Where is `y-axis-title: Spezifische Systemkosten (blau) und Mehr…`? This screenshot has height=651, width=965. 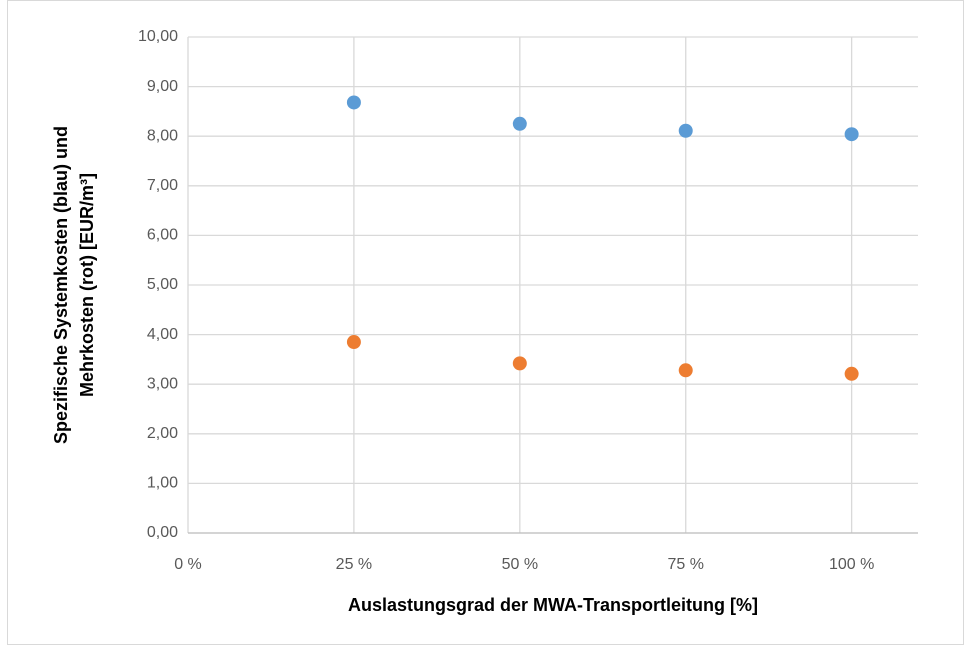
y-axis-title: Spezifische Systemkosten (blau) und Mehr… is located at coordinates (74, 285).